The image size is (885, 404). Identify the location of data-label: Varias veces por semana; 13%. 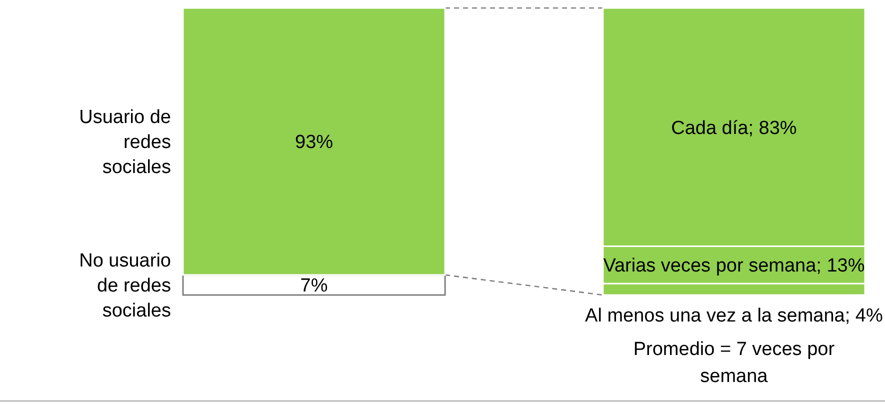
(734, 266).